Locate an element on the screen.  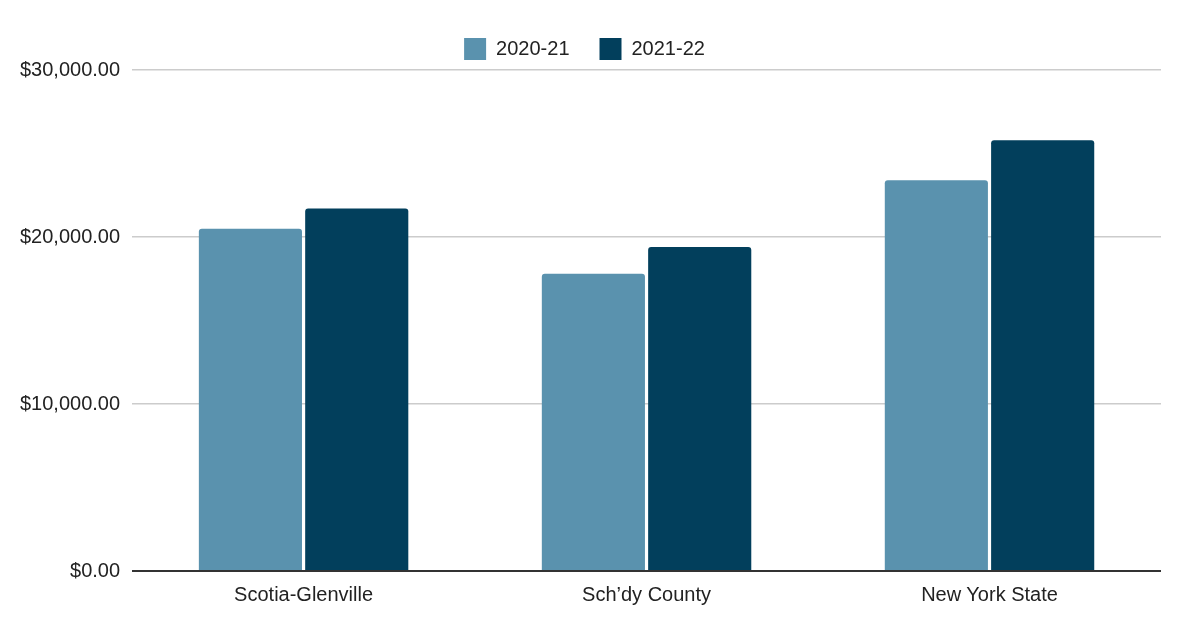
y-tick-label: $10,000.00 is located at coordinates (70, 402).